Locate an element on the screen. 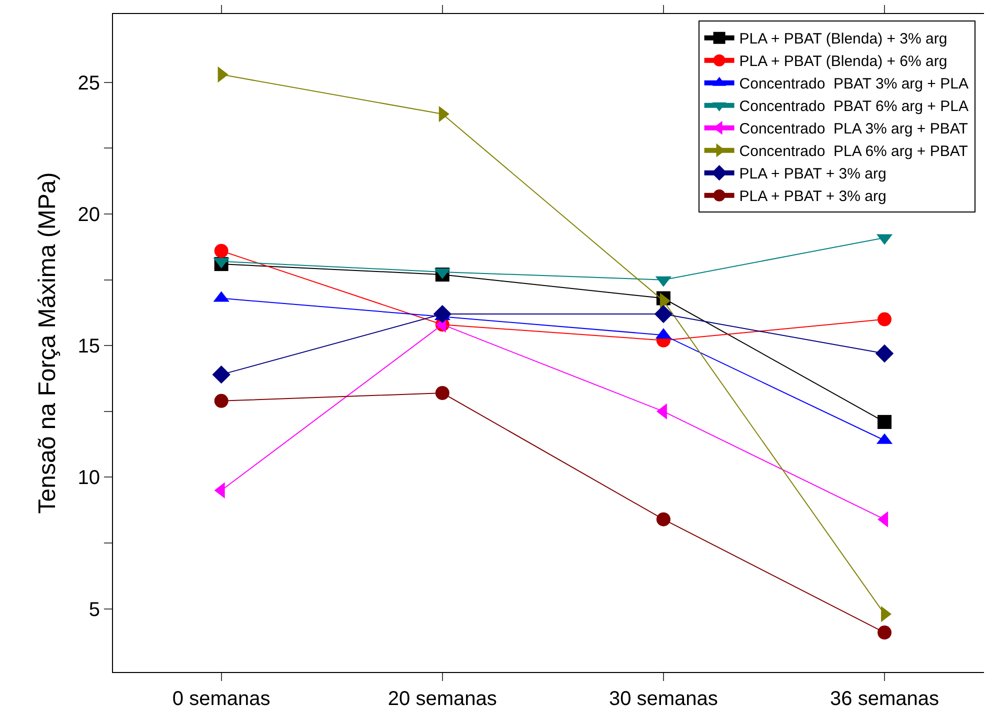 The width and height of the screenshot is (986, 717). y-tick-label: 25 is located at coordinates (89, 83).